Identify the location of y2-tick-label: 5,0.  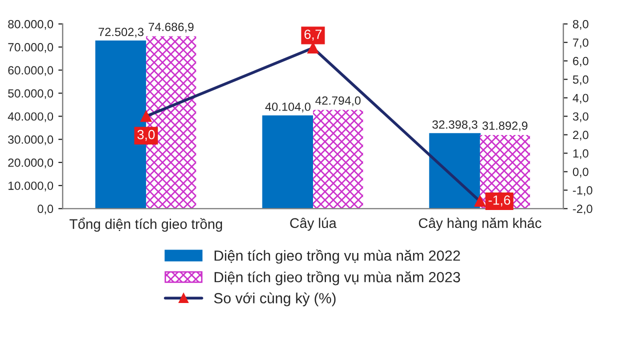
(580, 80).